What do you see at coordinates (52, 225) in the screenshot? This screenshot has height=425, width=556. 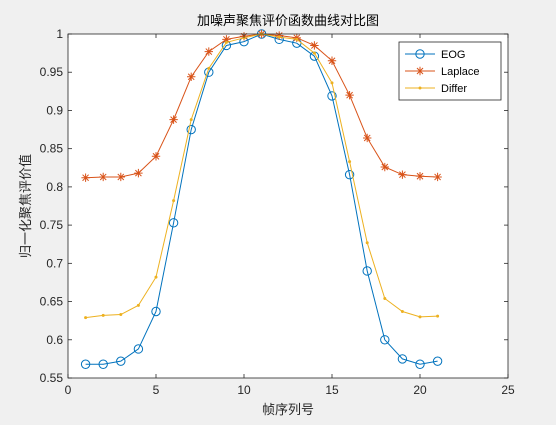 I see `y-tick-label: 0.75` at bounding box center [52, 225].